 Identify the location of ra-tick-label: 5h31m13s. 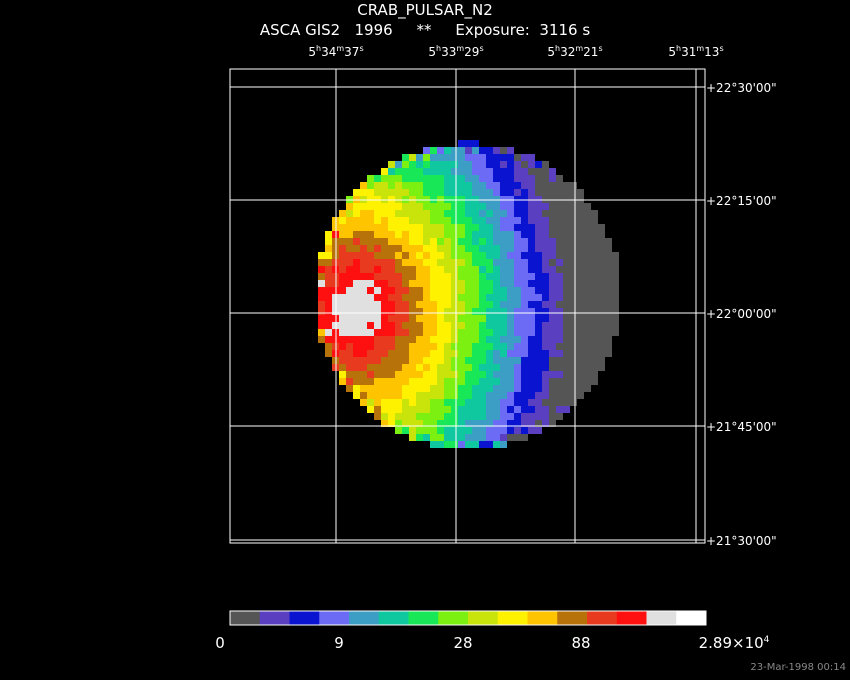
(696, 51).